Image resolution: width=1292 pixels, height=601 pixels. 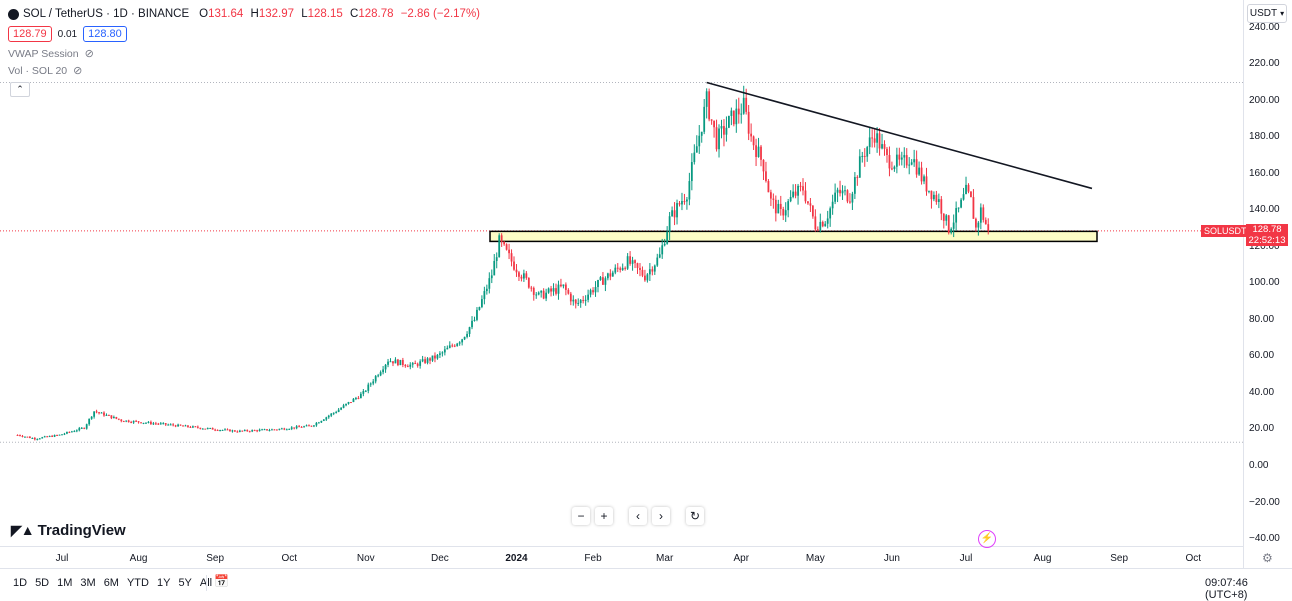 I want to click on clock-timezone: 09:07:46 (UTC+8), so click(x=1226, y=589).